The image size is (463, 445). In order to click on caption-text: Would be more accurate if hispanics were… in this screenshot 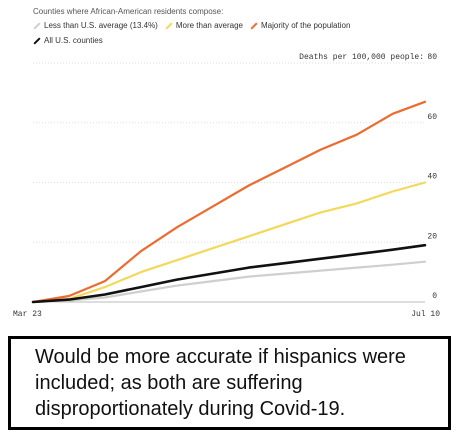, I will do `click(220, 383)`.